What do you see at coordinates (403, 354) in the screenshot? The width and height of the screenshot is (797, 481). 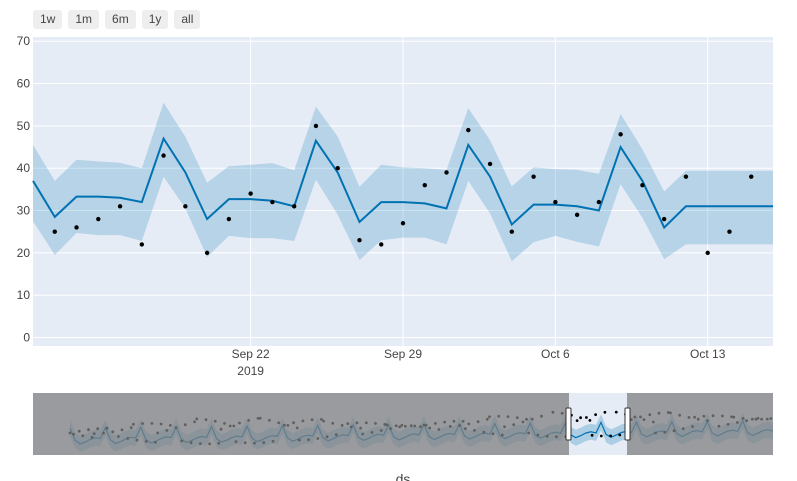 I see `x-tick-label: Sep 29` at bounding box center [403, 354].